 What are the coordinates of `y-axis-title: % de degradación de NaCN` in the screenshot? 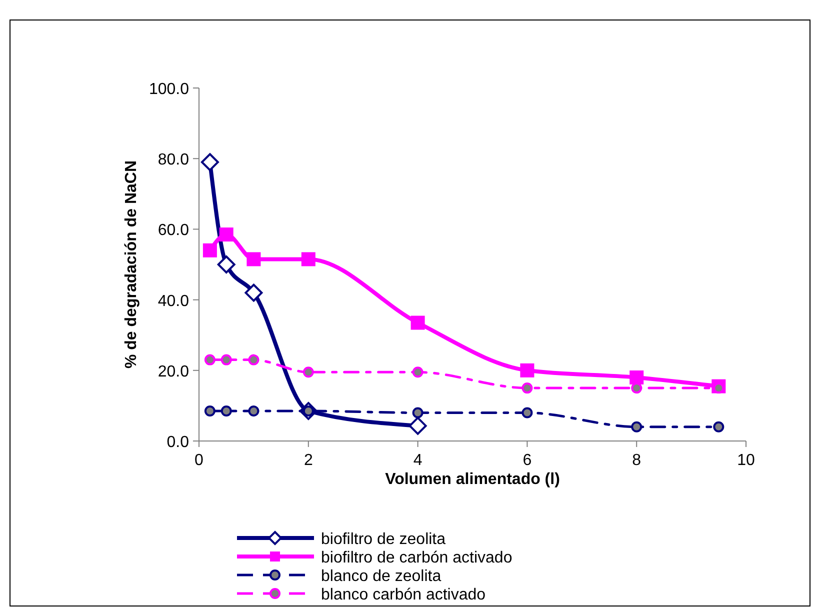 It's located at (131, 264).